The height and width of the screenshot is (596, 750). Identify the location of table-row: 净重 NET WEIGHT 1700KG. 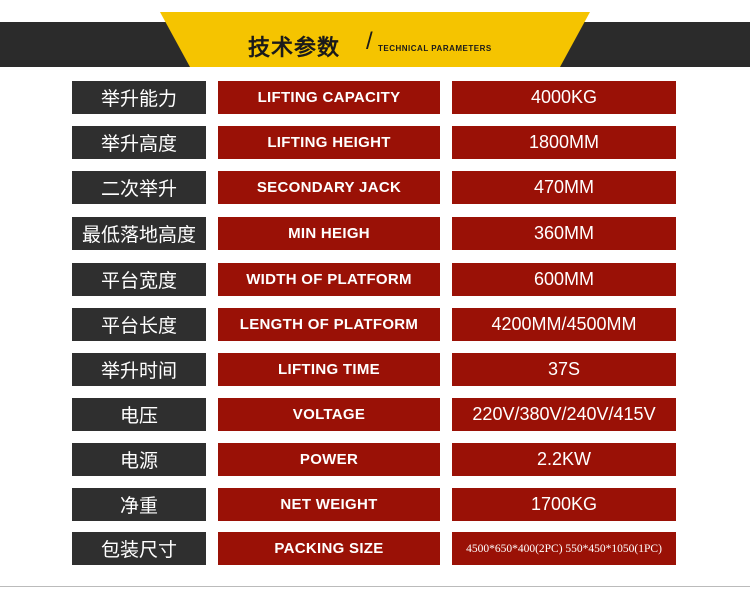
(375, 504).